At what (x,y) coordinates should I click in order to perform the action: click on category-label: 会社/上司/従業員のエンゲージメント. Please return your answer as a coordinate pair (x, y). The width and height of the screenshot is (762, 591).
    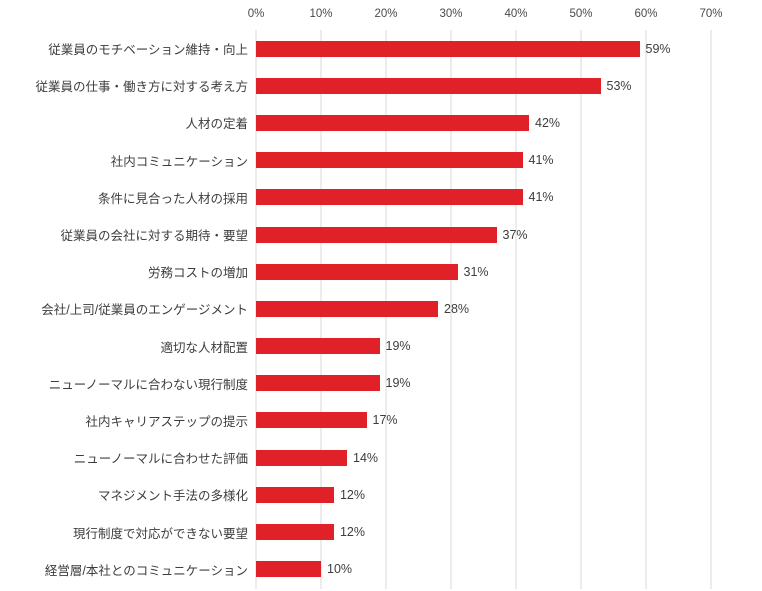
    Looking at the image, I should click on (144, 310).